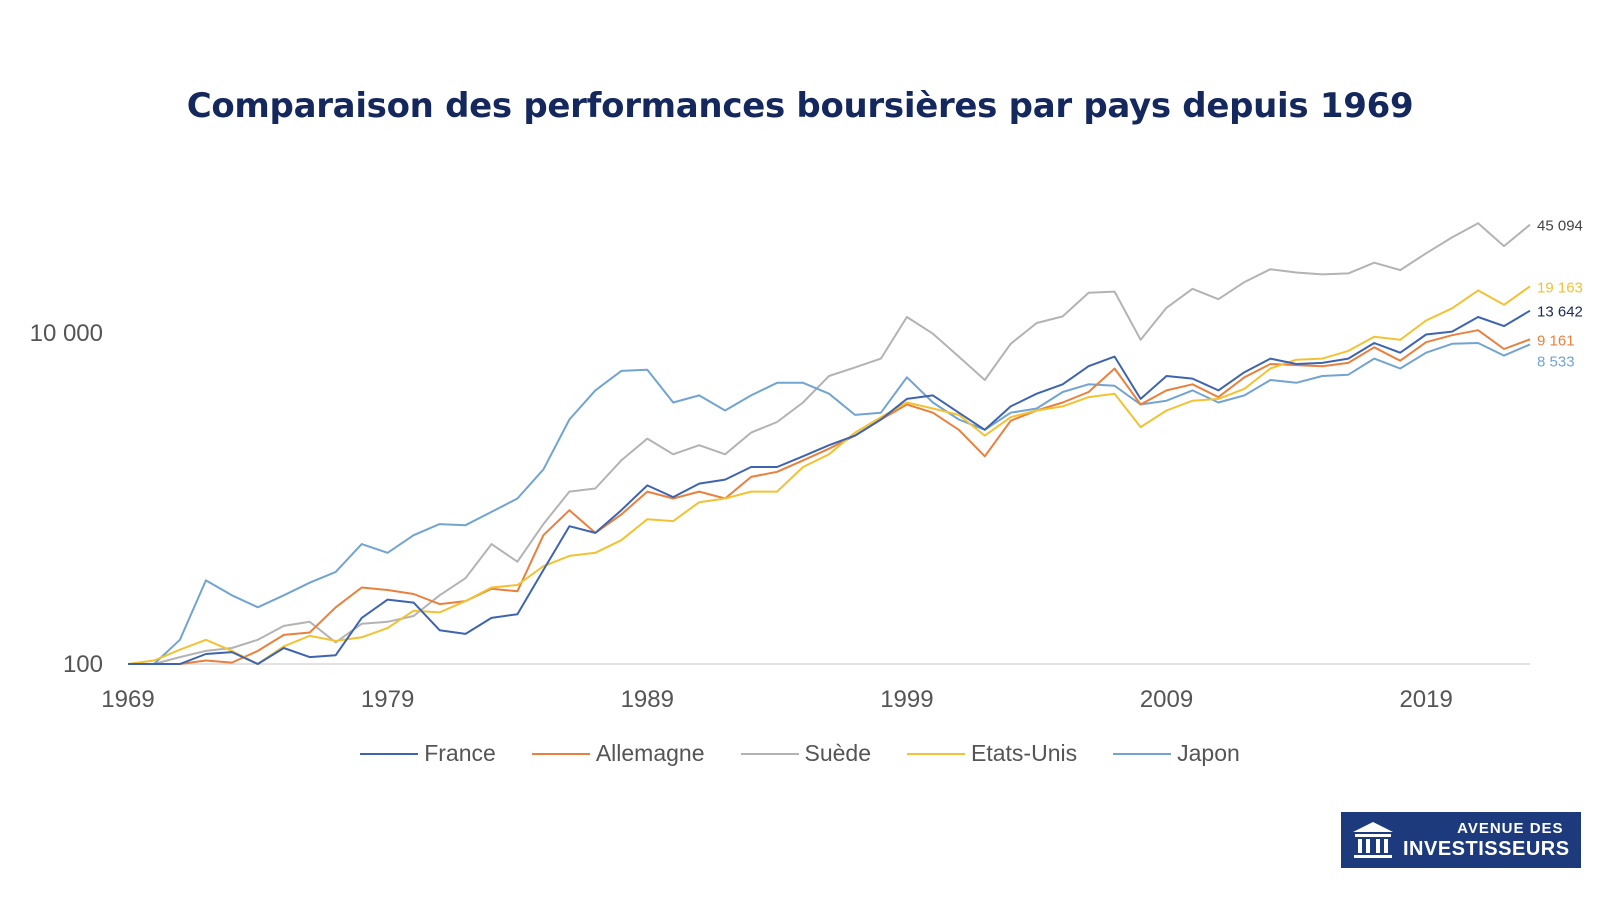 The height and width of the screenshot is (900, 1600). What do you see at coordinates (460, 753) in the screenshot?
I see `legend-label: France` at bounding box center [460, 753].